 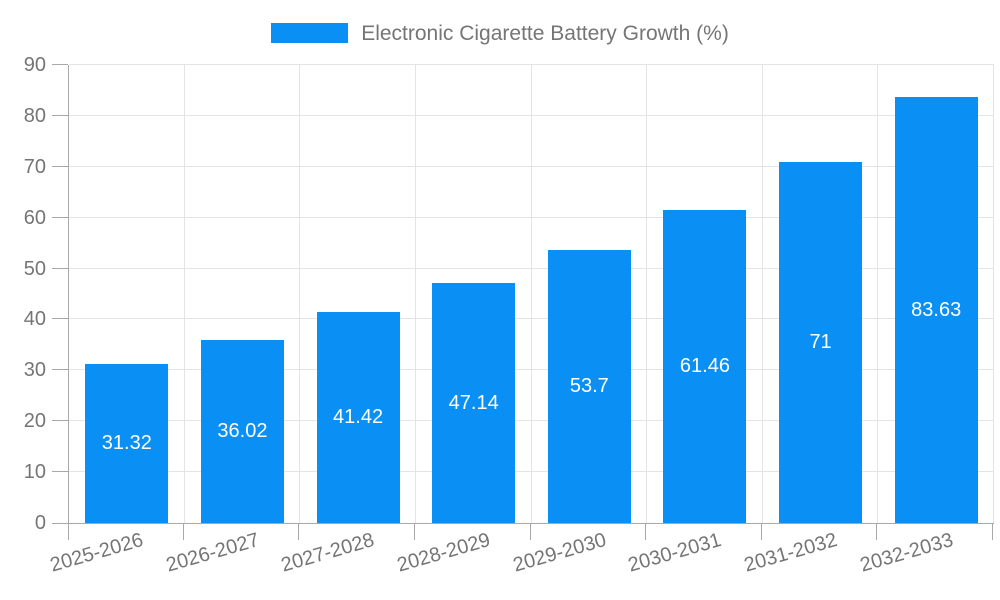 I want to click on bar: 83.63, so click(x=936, y=310).